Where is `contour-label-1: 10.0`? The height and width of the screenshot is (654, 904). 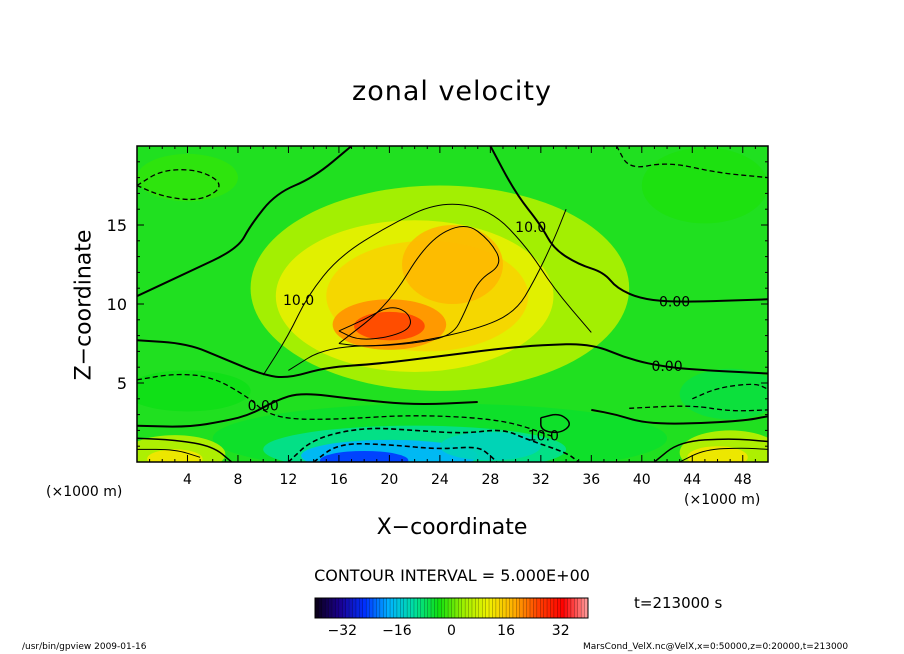 contour-label-1: 10.0 is located at coordinates (530, 228).